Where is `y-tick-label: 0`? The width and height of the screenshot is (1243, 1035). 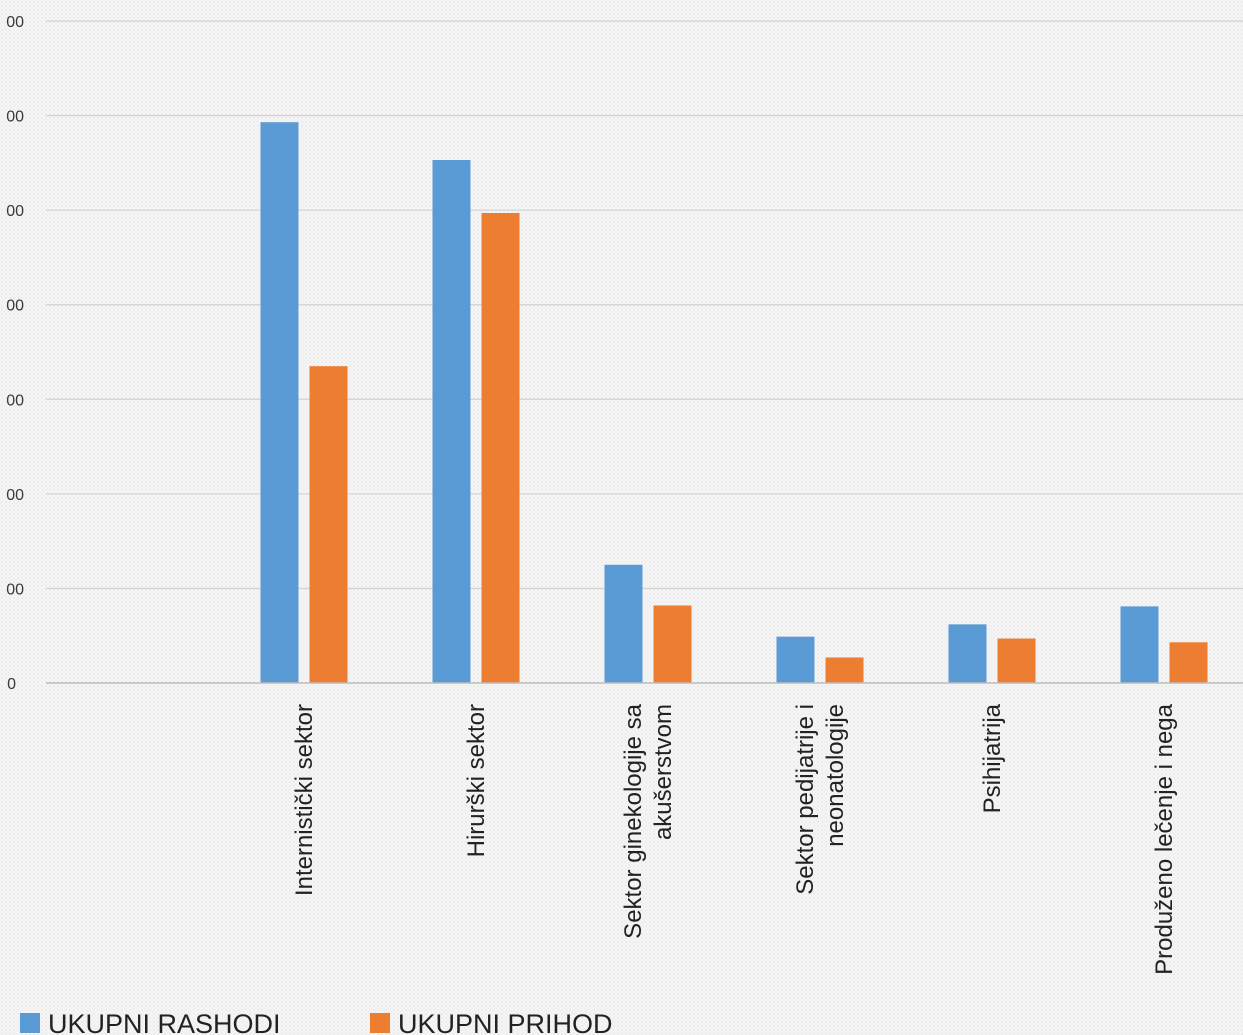 y-tick-label: 0 is located at coordinates (11, 684).